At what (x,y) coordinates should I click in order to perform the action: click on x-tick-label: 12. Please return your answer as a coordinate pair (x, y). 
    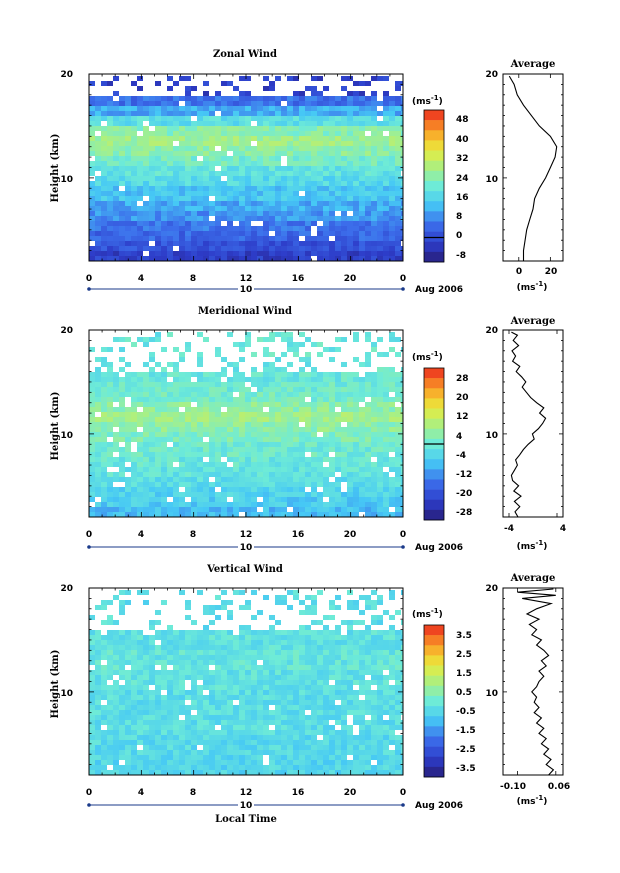
    Looking at the image, I should click on (246, 279).